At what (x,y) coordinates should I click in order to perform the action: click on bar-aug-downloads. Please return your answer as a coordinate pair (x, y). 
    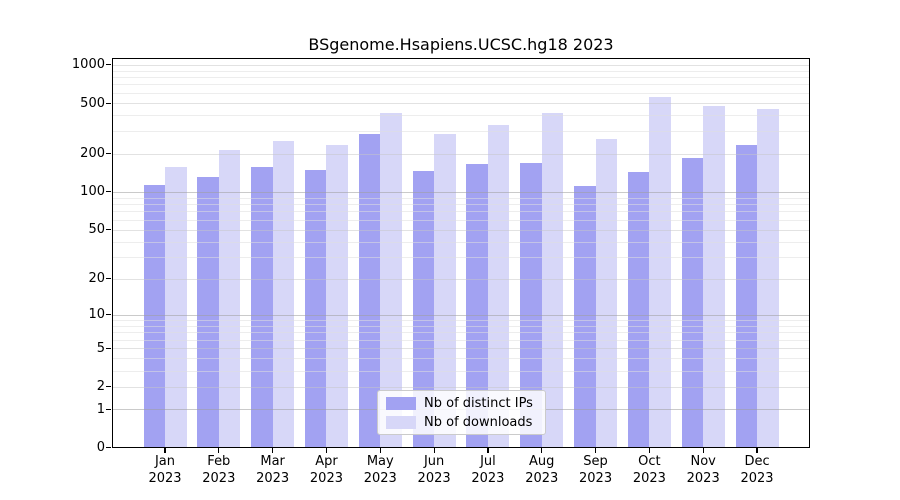
    Looking at the image, I should click on (552, 280).